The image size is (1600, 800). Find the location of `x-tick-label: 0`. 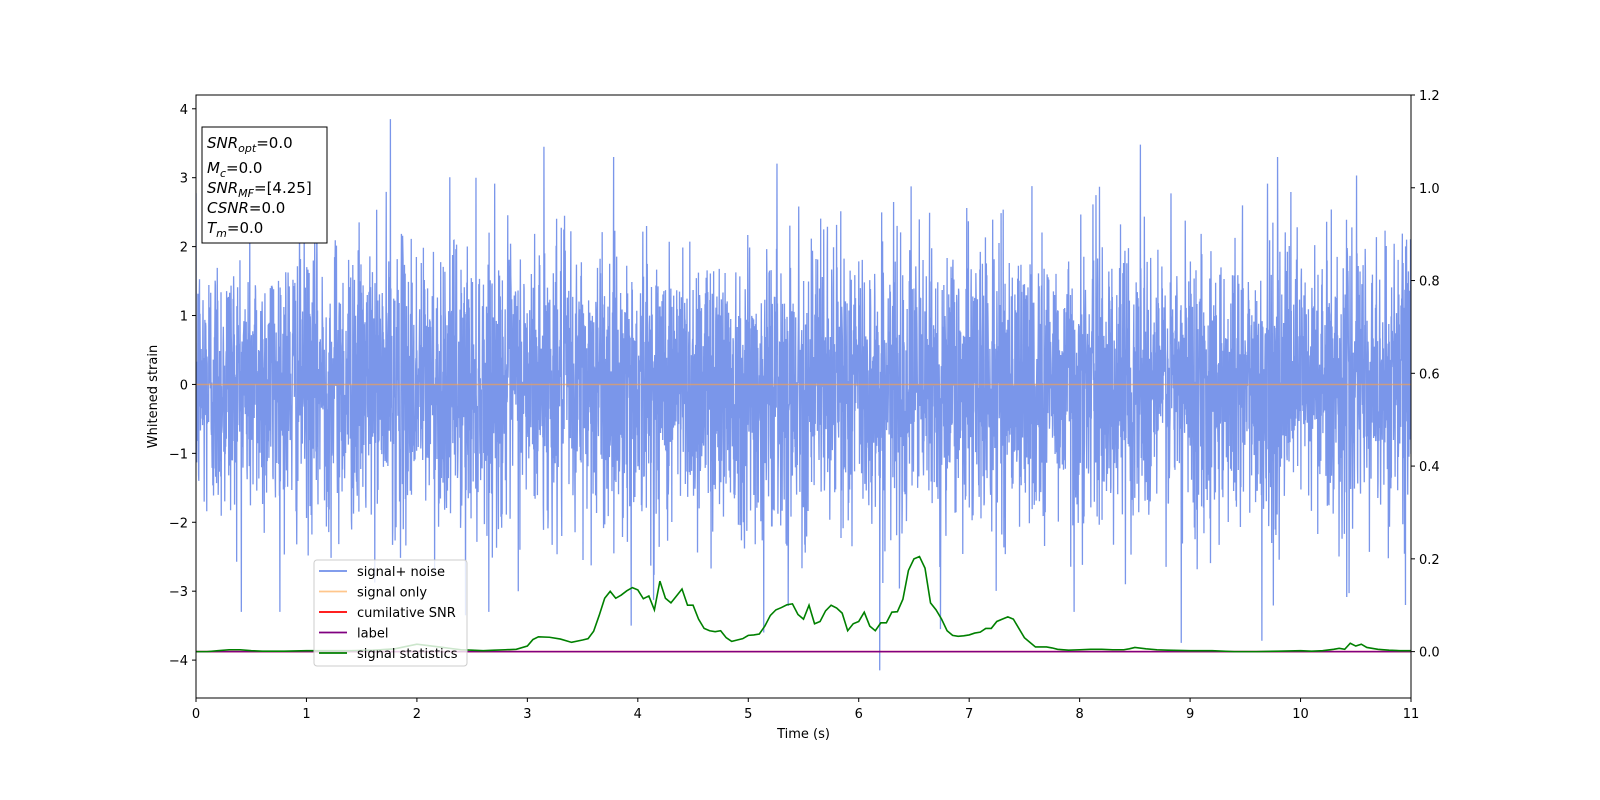

x-tick-label: 0 is located at coordinates (196, 714).